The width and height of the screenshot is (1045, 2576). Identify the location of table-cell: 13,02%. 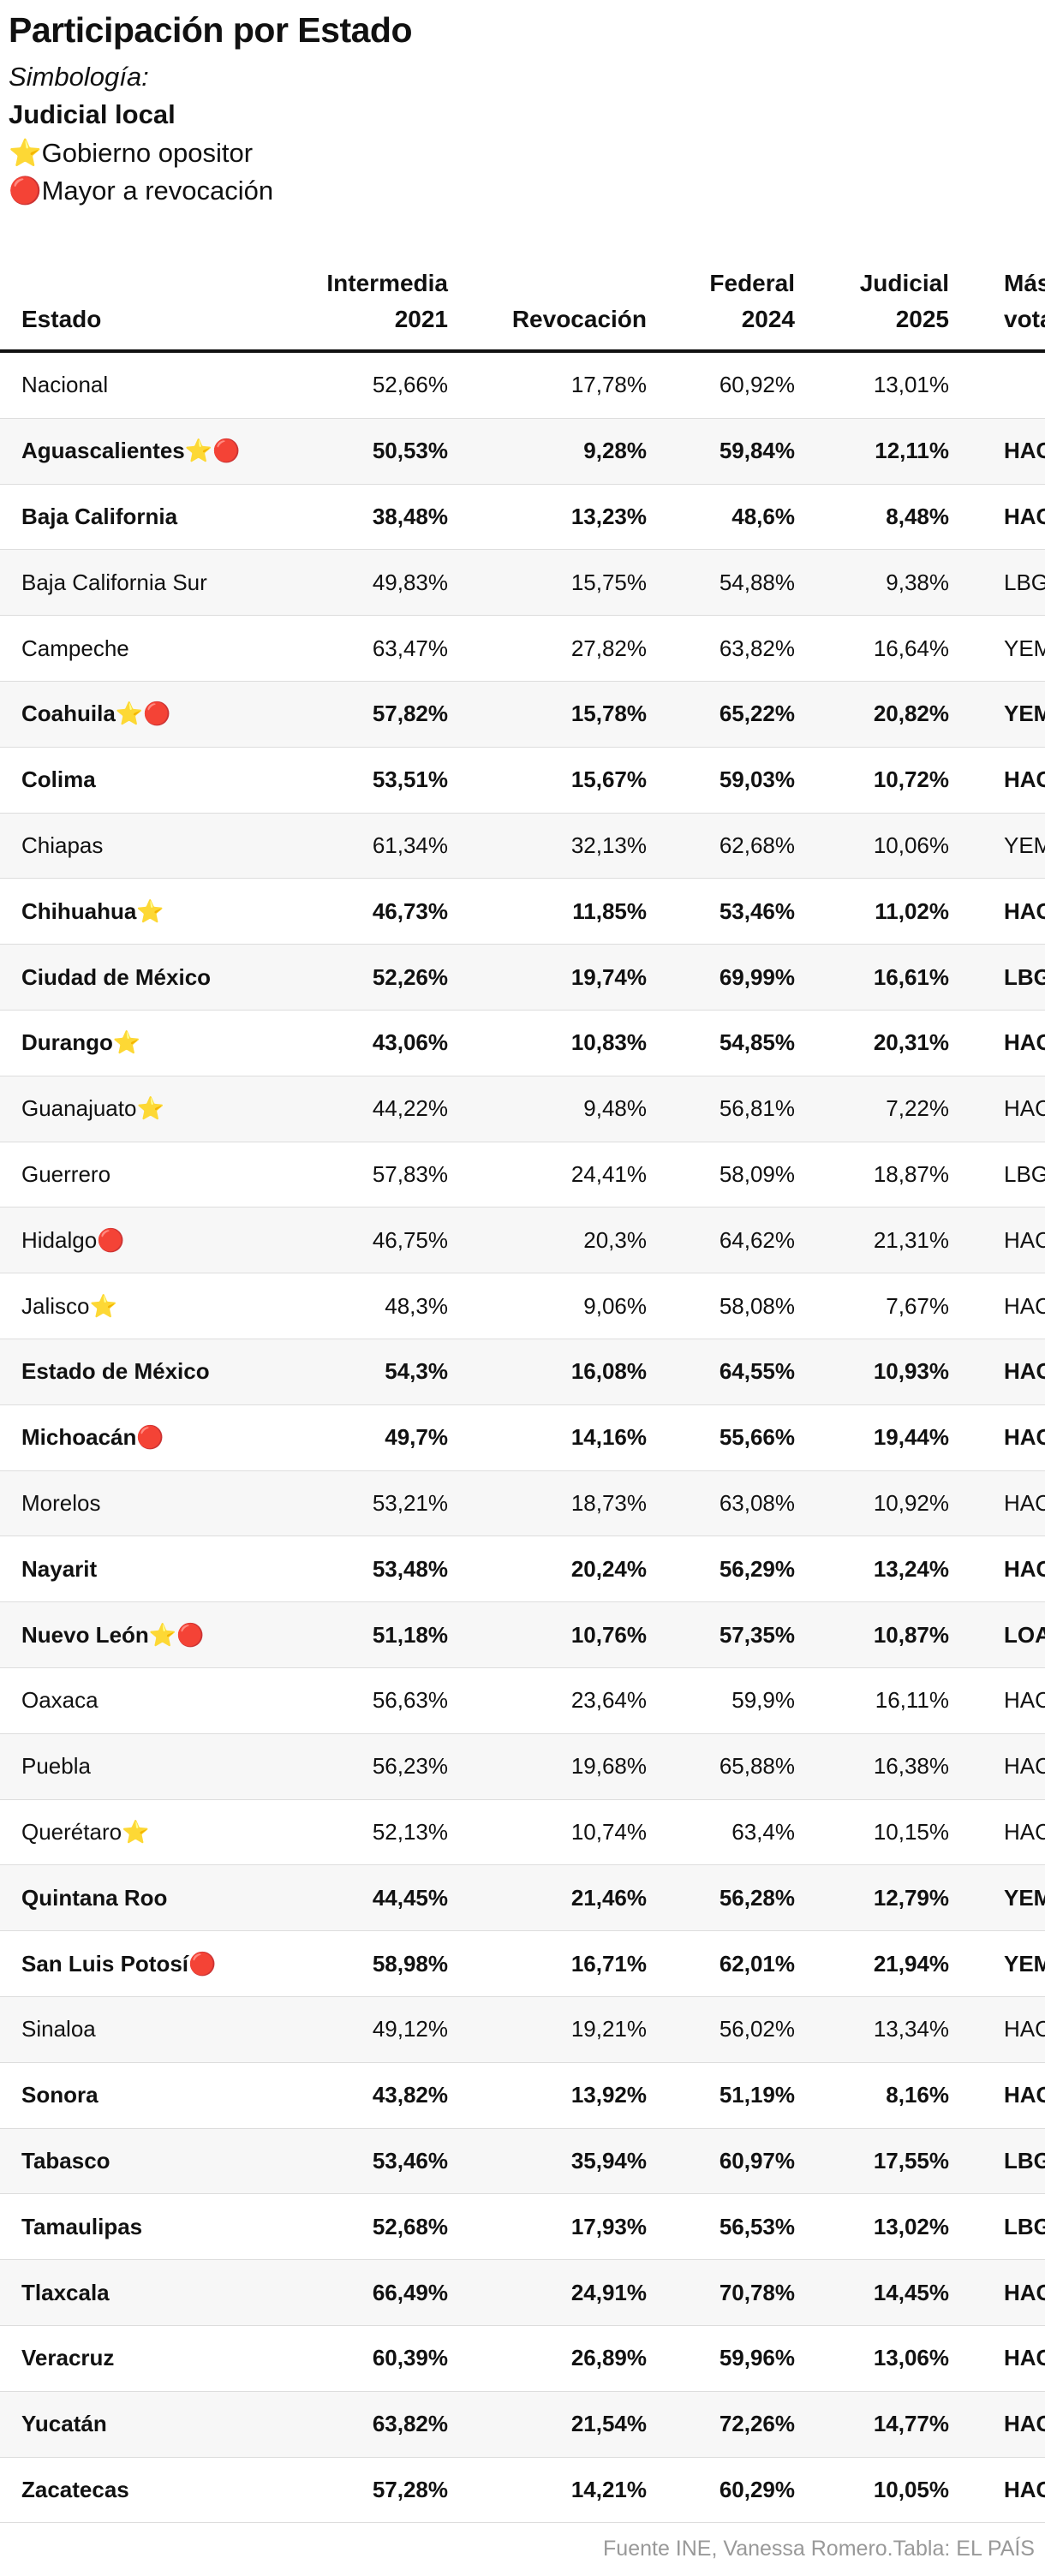
(911, 2226).